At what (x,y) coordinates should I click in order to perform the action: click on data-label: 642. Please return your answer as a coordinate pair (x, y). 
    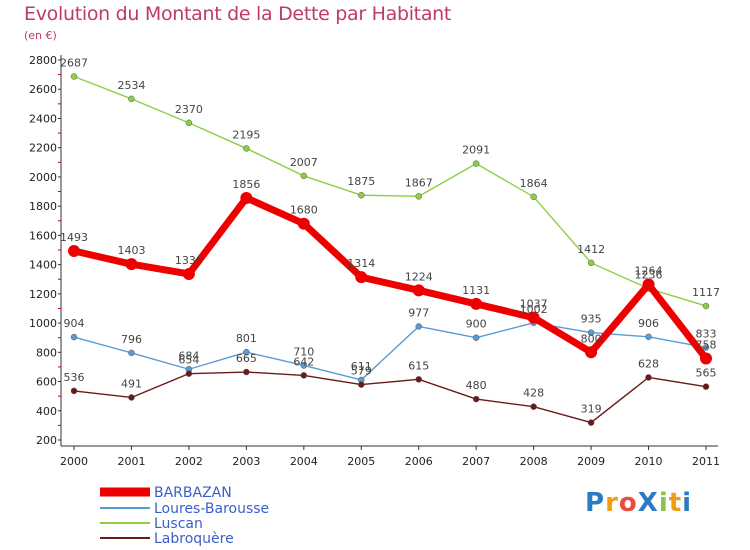
    Looking at the image, I should click on (303, 361).